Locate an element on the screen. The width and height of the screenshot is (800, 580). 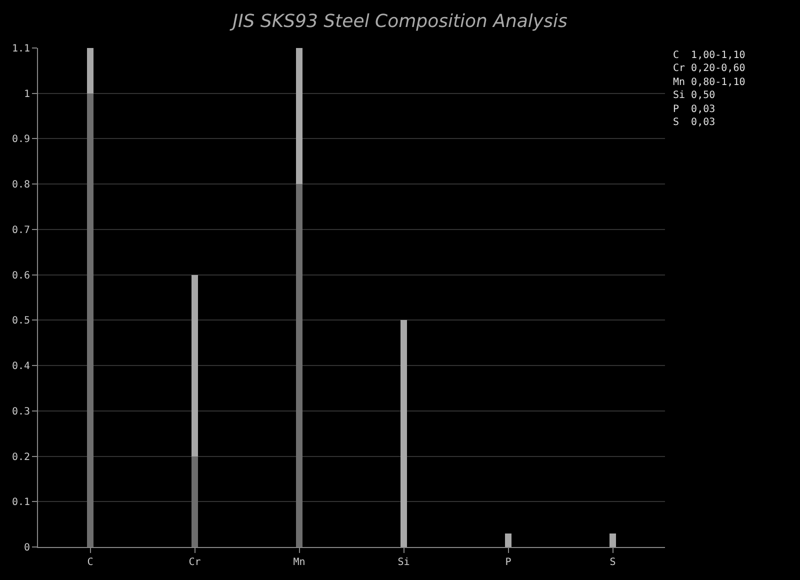
y-tick-label: 0.5 is located at coordinates (21, 321).